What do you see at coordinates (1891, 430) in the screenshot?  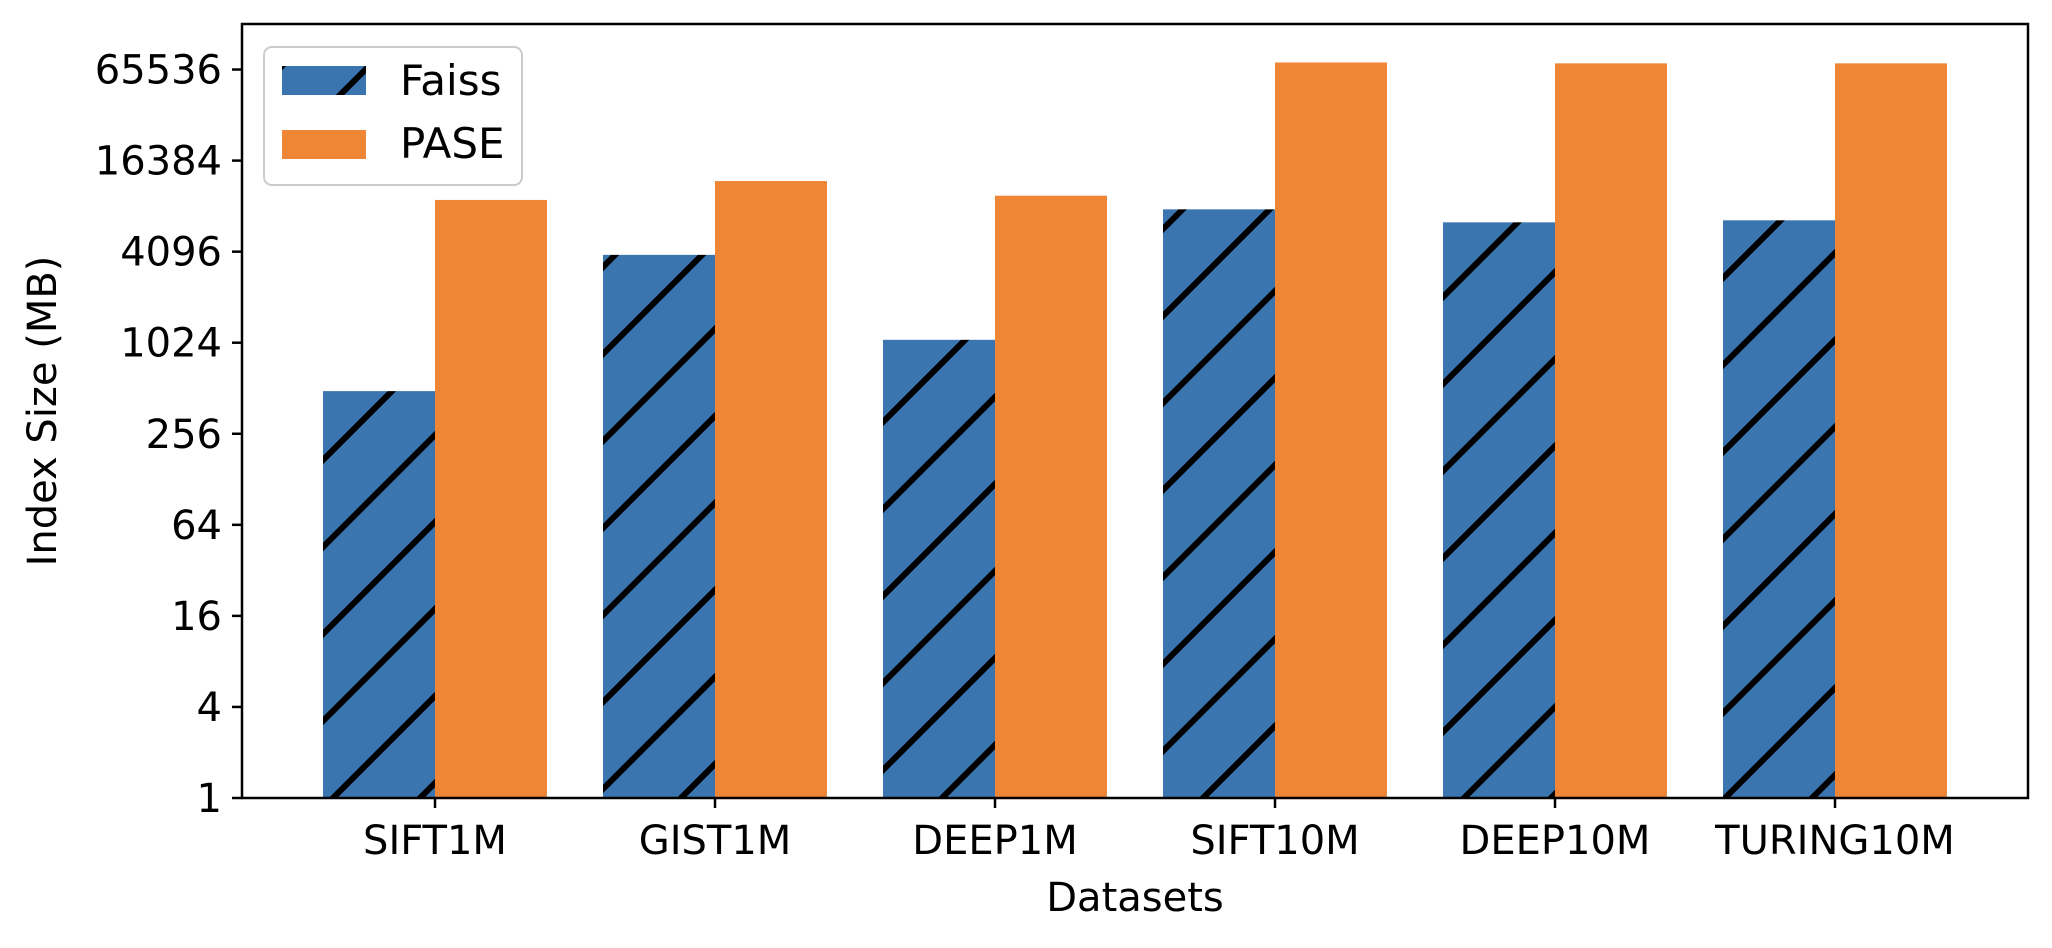 I see `bar-pase-turing10m` at bounding box center [1891, 430].